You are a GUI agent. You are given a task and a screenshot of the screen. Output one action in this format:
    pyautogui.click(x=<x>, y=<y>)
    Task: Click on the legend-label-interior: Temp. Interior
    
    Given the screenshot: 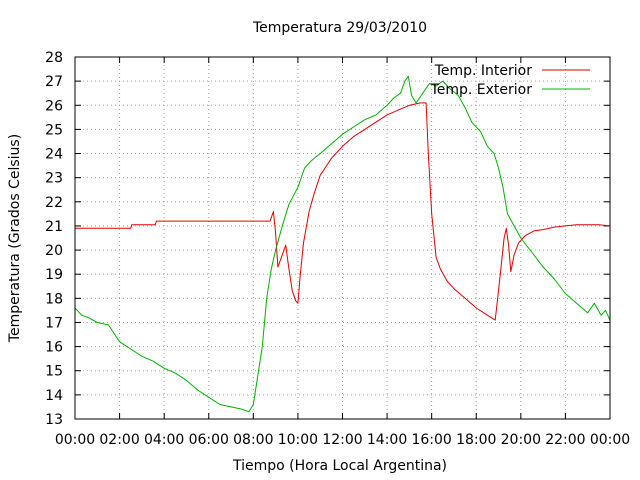 What is the action you would take?
    pyautogui.click(x=483, y=71)
    